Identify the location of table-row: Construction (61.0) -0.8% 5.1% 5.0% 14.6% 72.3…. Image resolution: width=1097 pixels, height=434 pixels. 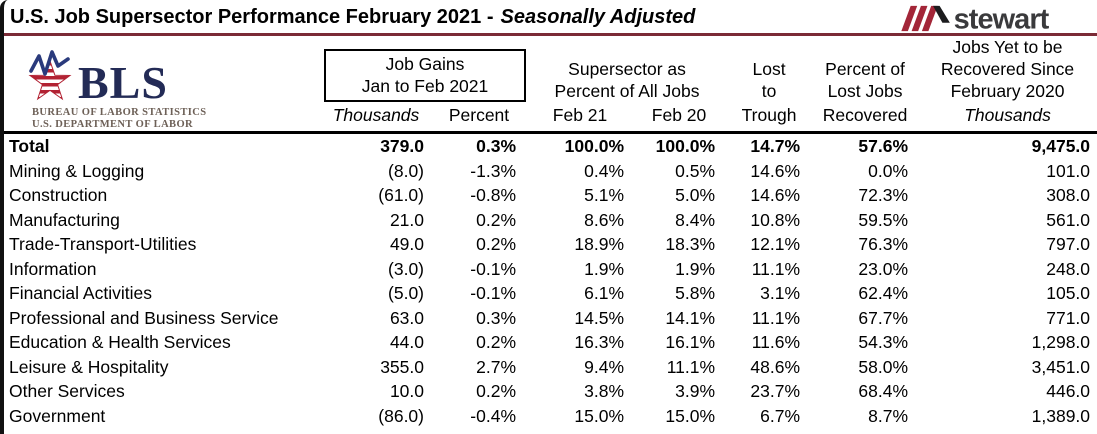
(550, 195).